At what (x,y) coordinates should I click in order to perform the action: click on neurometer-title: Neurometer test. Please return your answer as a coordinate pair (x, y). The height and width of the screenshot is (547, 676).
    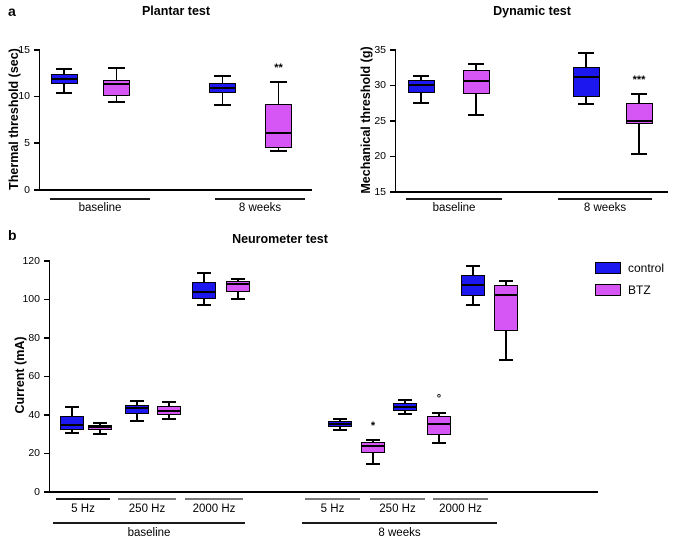
    Looking at the image, I should click on (280, 239).